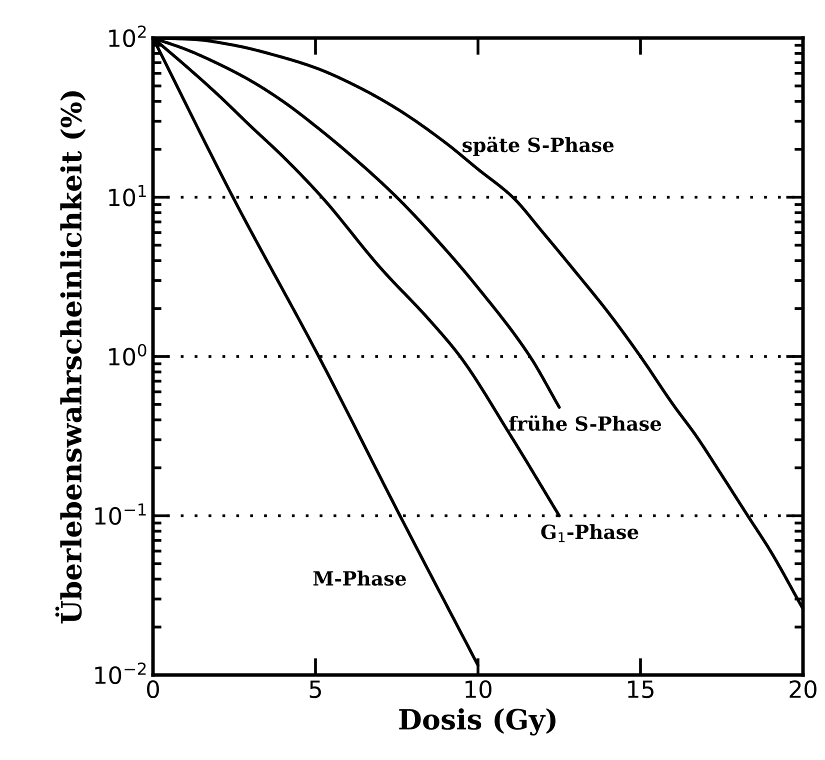  What do you see at coordinates (153, 689) in the screenshot?
I see `x-tick-label: 0` at bounding box center [153, 689].